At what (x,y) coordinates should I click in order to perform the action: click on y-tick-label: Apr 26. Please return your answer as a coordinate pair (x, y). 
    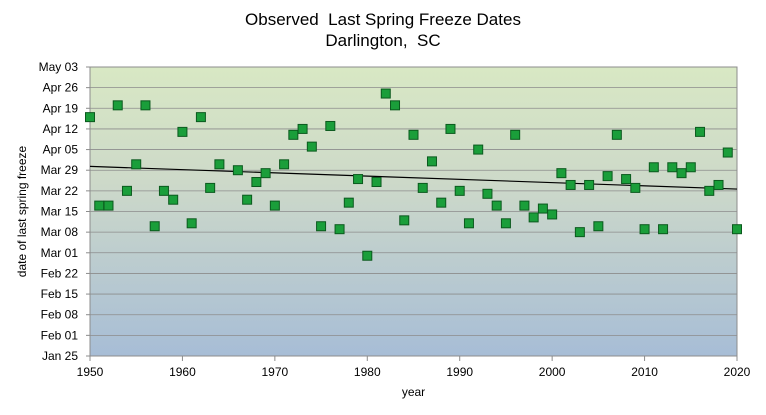
    Looking at the image, I should click on (61, 88).